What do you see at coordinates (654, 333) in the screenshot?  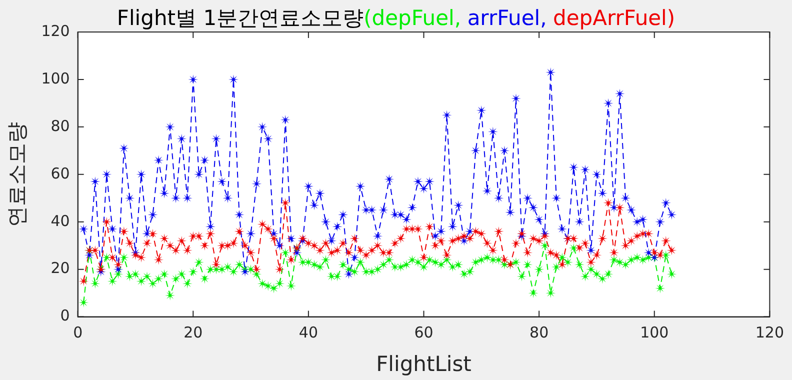 I see `x-tick-label: 100` at bounding box center [654, 333].